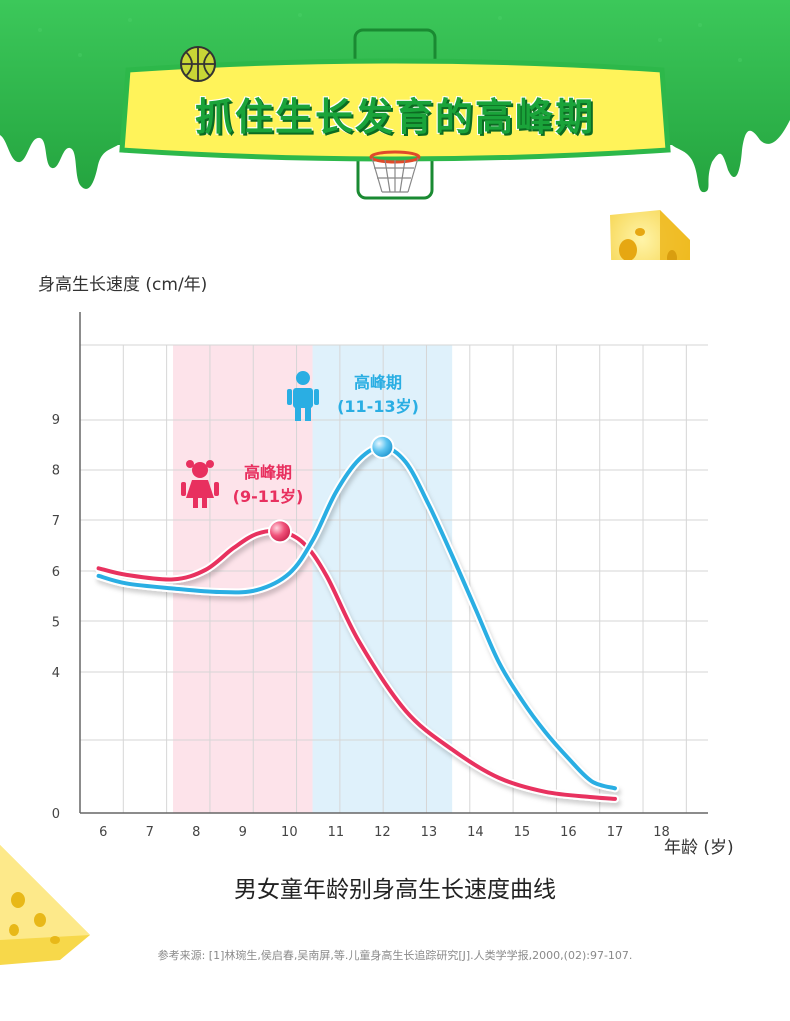  I want to click on y-tick-label: 4, so click(56, 673).